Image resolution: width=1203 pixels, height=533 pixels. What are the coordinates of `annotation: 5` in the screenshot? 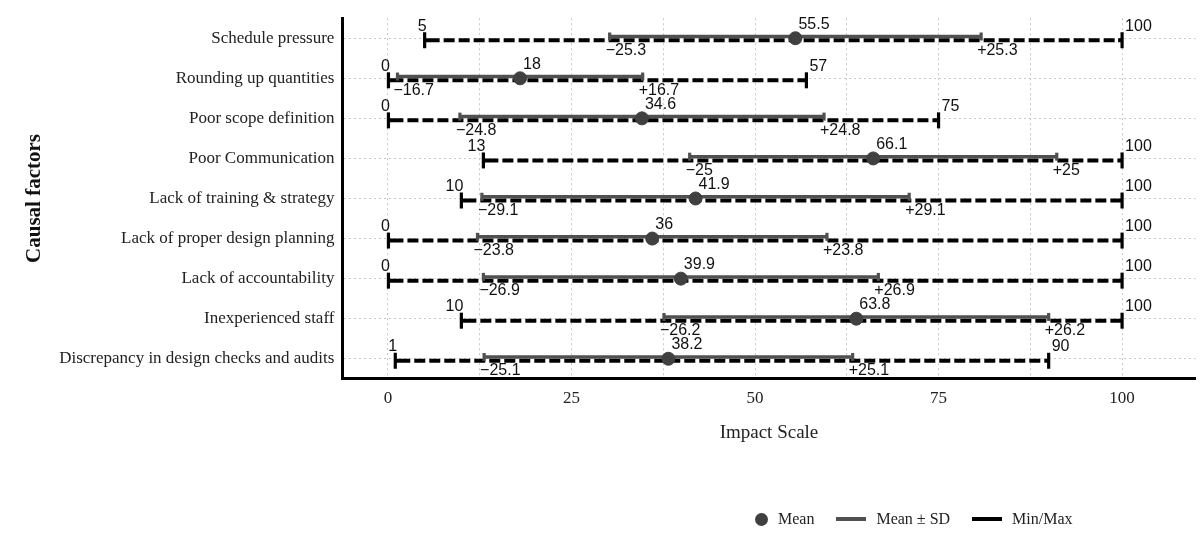 It's located at (422, 25).